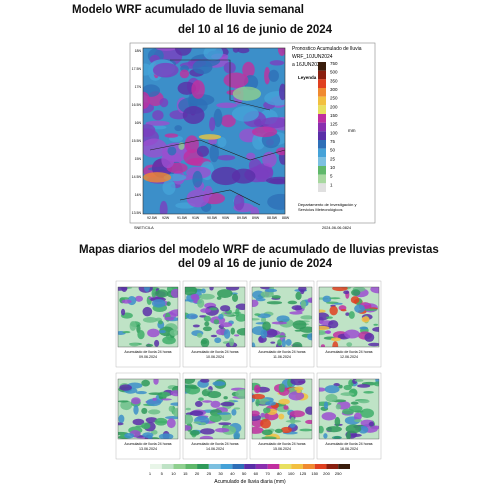 The width and height of the screenshot is (500, 500). What do you see at coordinates (272, 218) in the screenshot?
I see `lon-label: 88.5W` at bounding box center [272, 218].